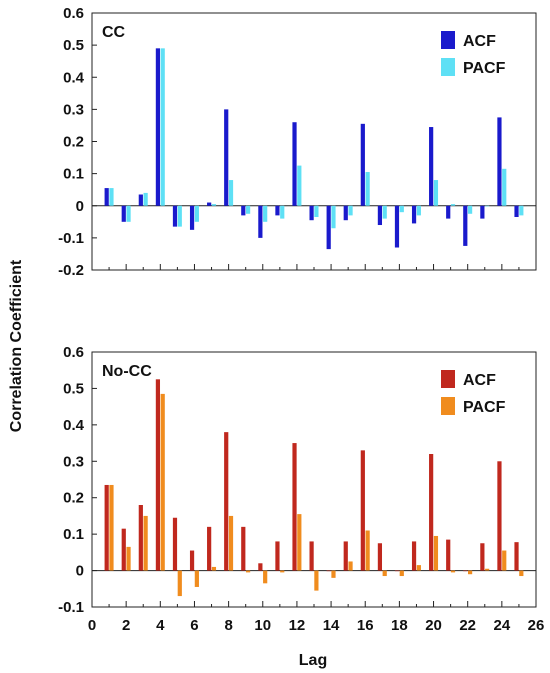  Describe the element at coordinates (228, 625) in the screenshot. I see `x-tick-label: 8` at that location.